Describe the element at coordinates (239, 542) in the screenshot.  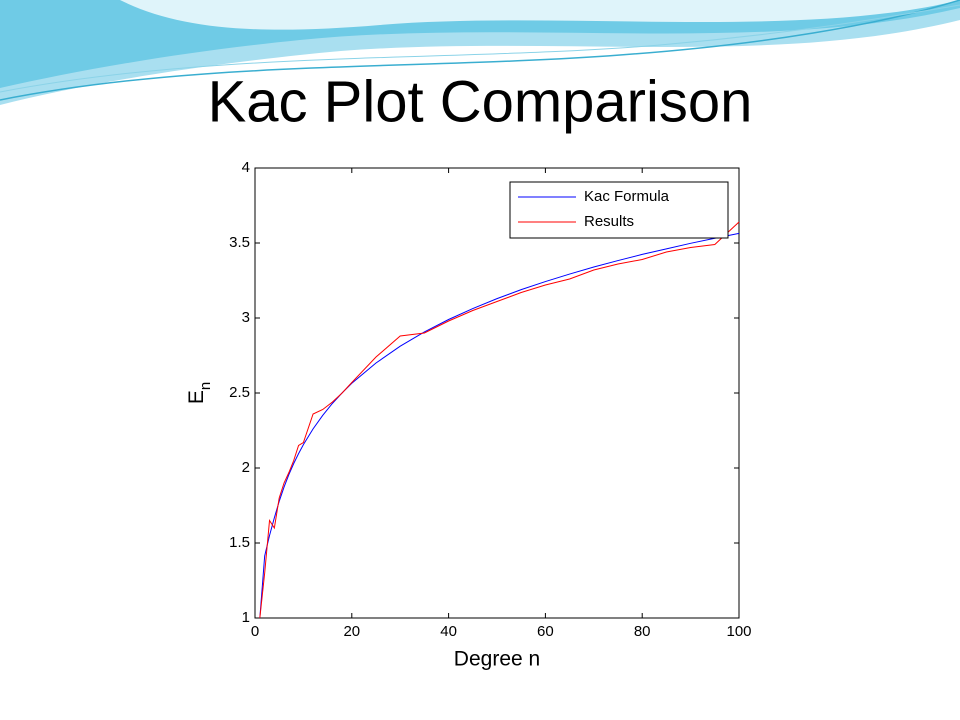
I see `y-tick-label: 1.5` at that location.